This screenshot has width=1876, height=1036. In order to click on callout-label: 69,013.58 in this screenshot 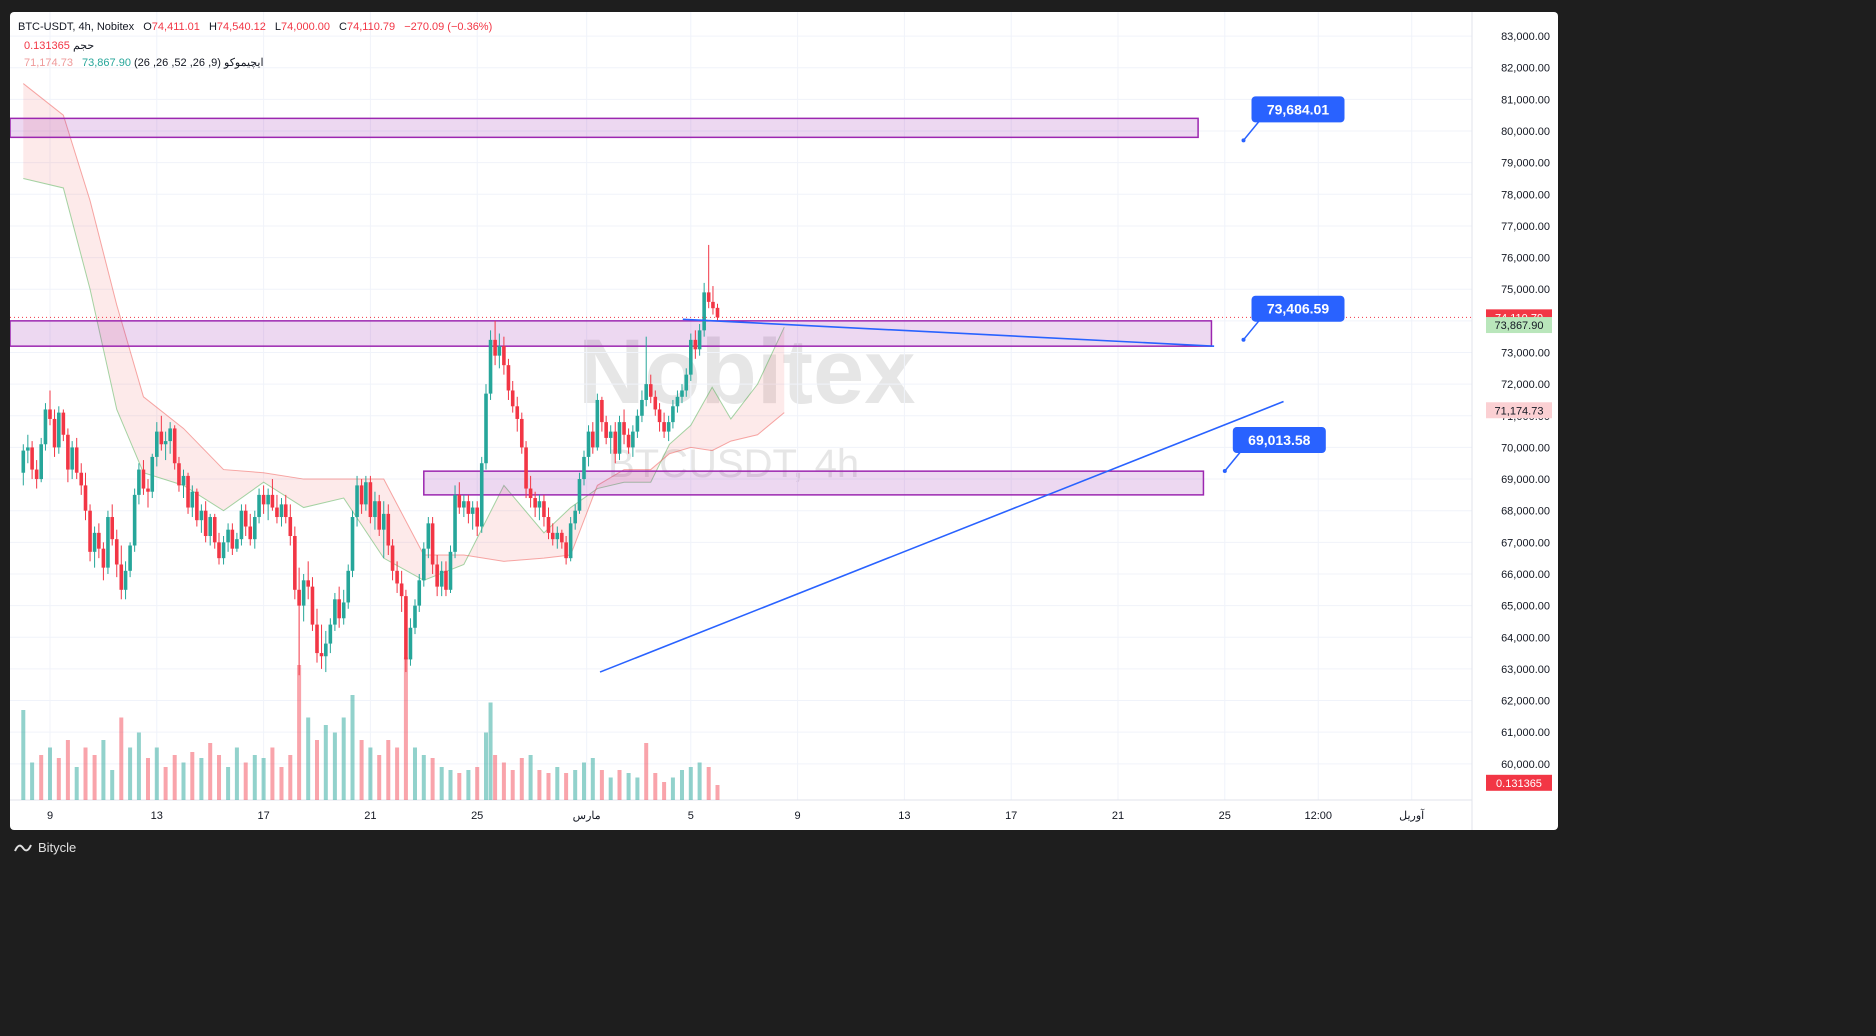, I will do `click(1279, 440)`.